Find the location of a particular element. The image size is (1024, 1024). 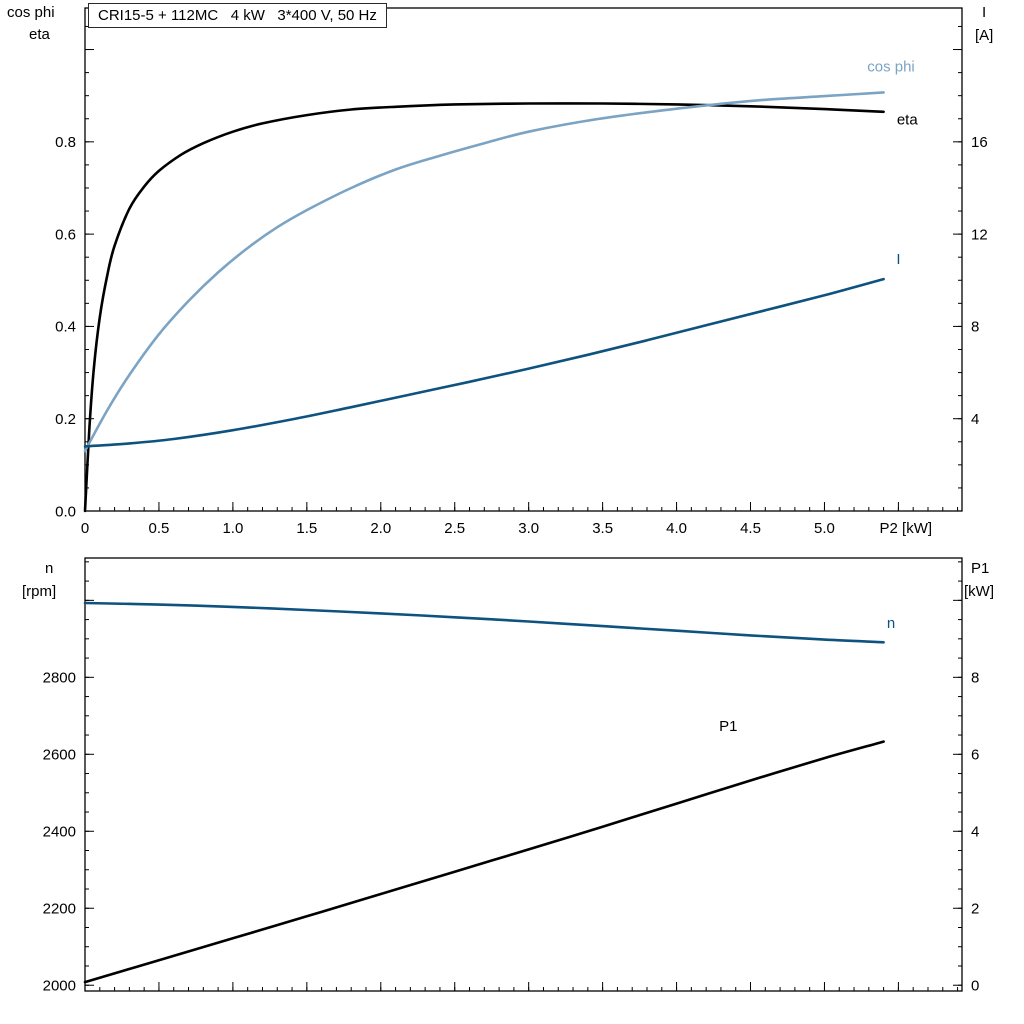

motor-speed-power-chart-tick-label: 2800 is located at coordinates (59, 678).